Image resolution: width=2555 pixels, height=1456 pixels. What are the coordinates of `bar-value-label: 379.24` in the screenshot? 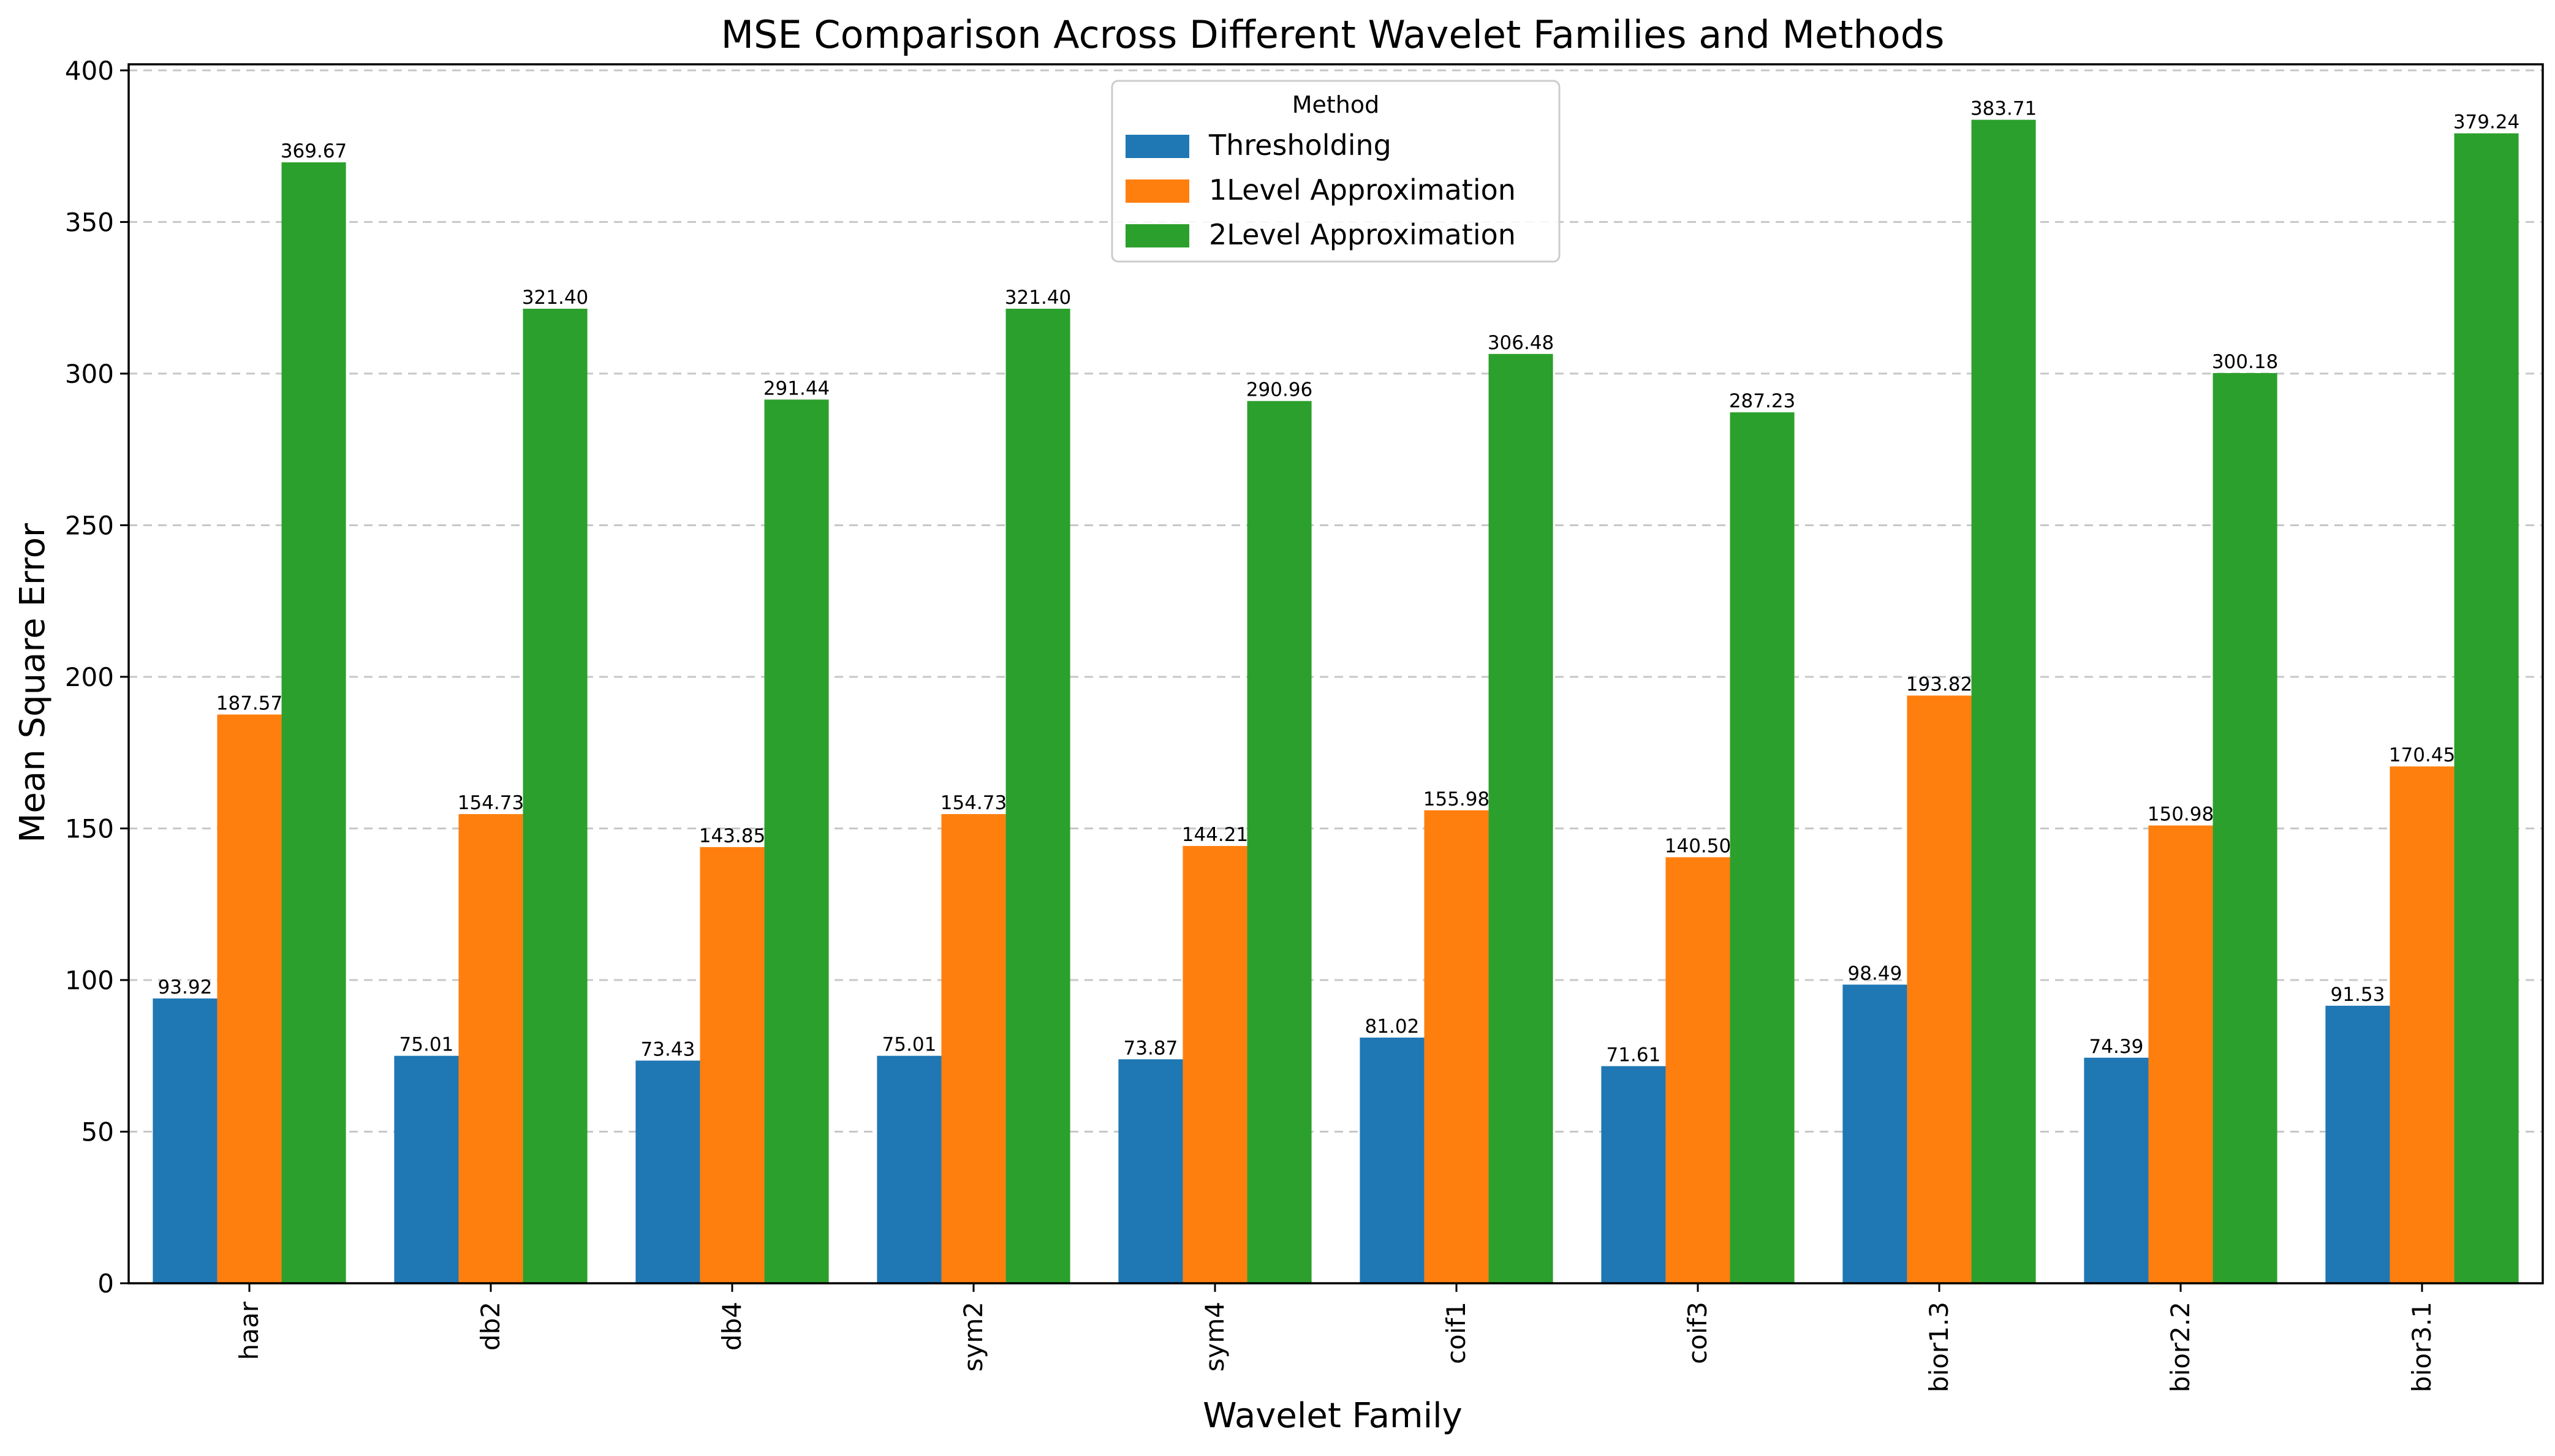 It's located at (2486, 122).